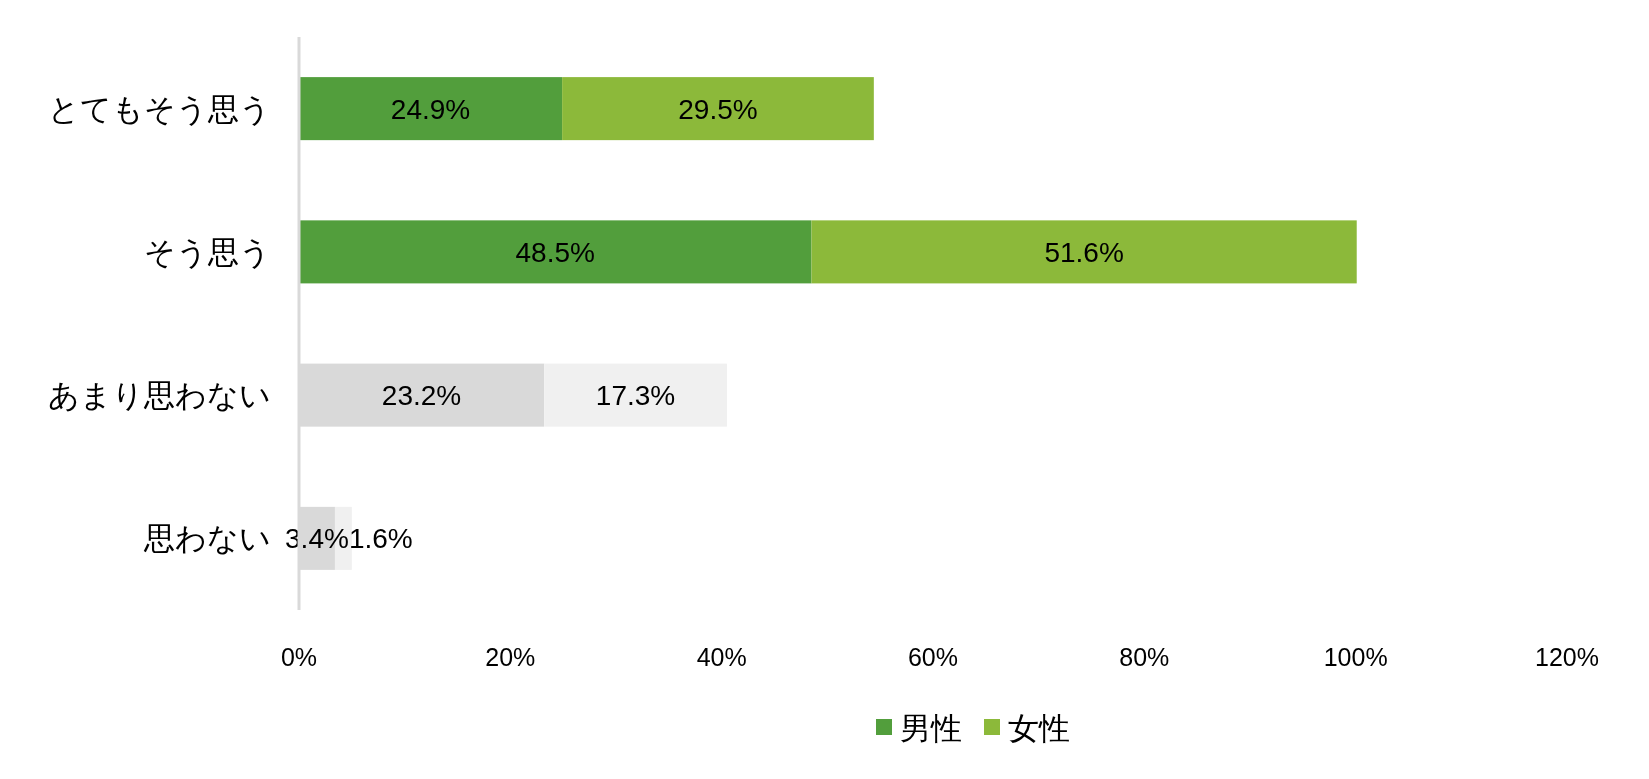  I want to click on data-label: 48.5%, so click(555, 252).